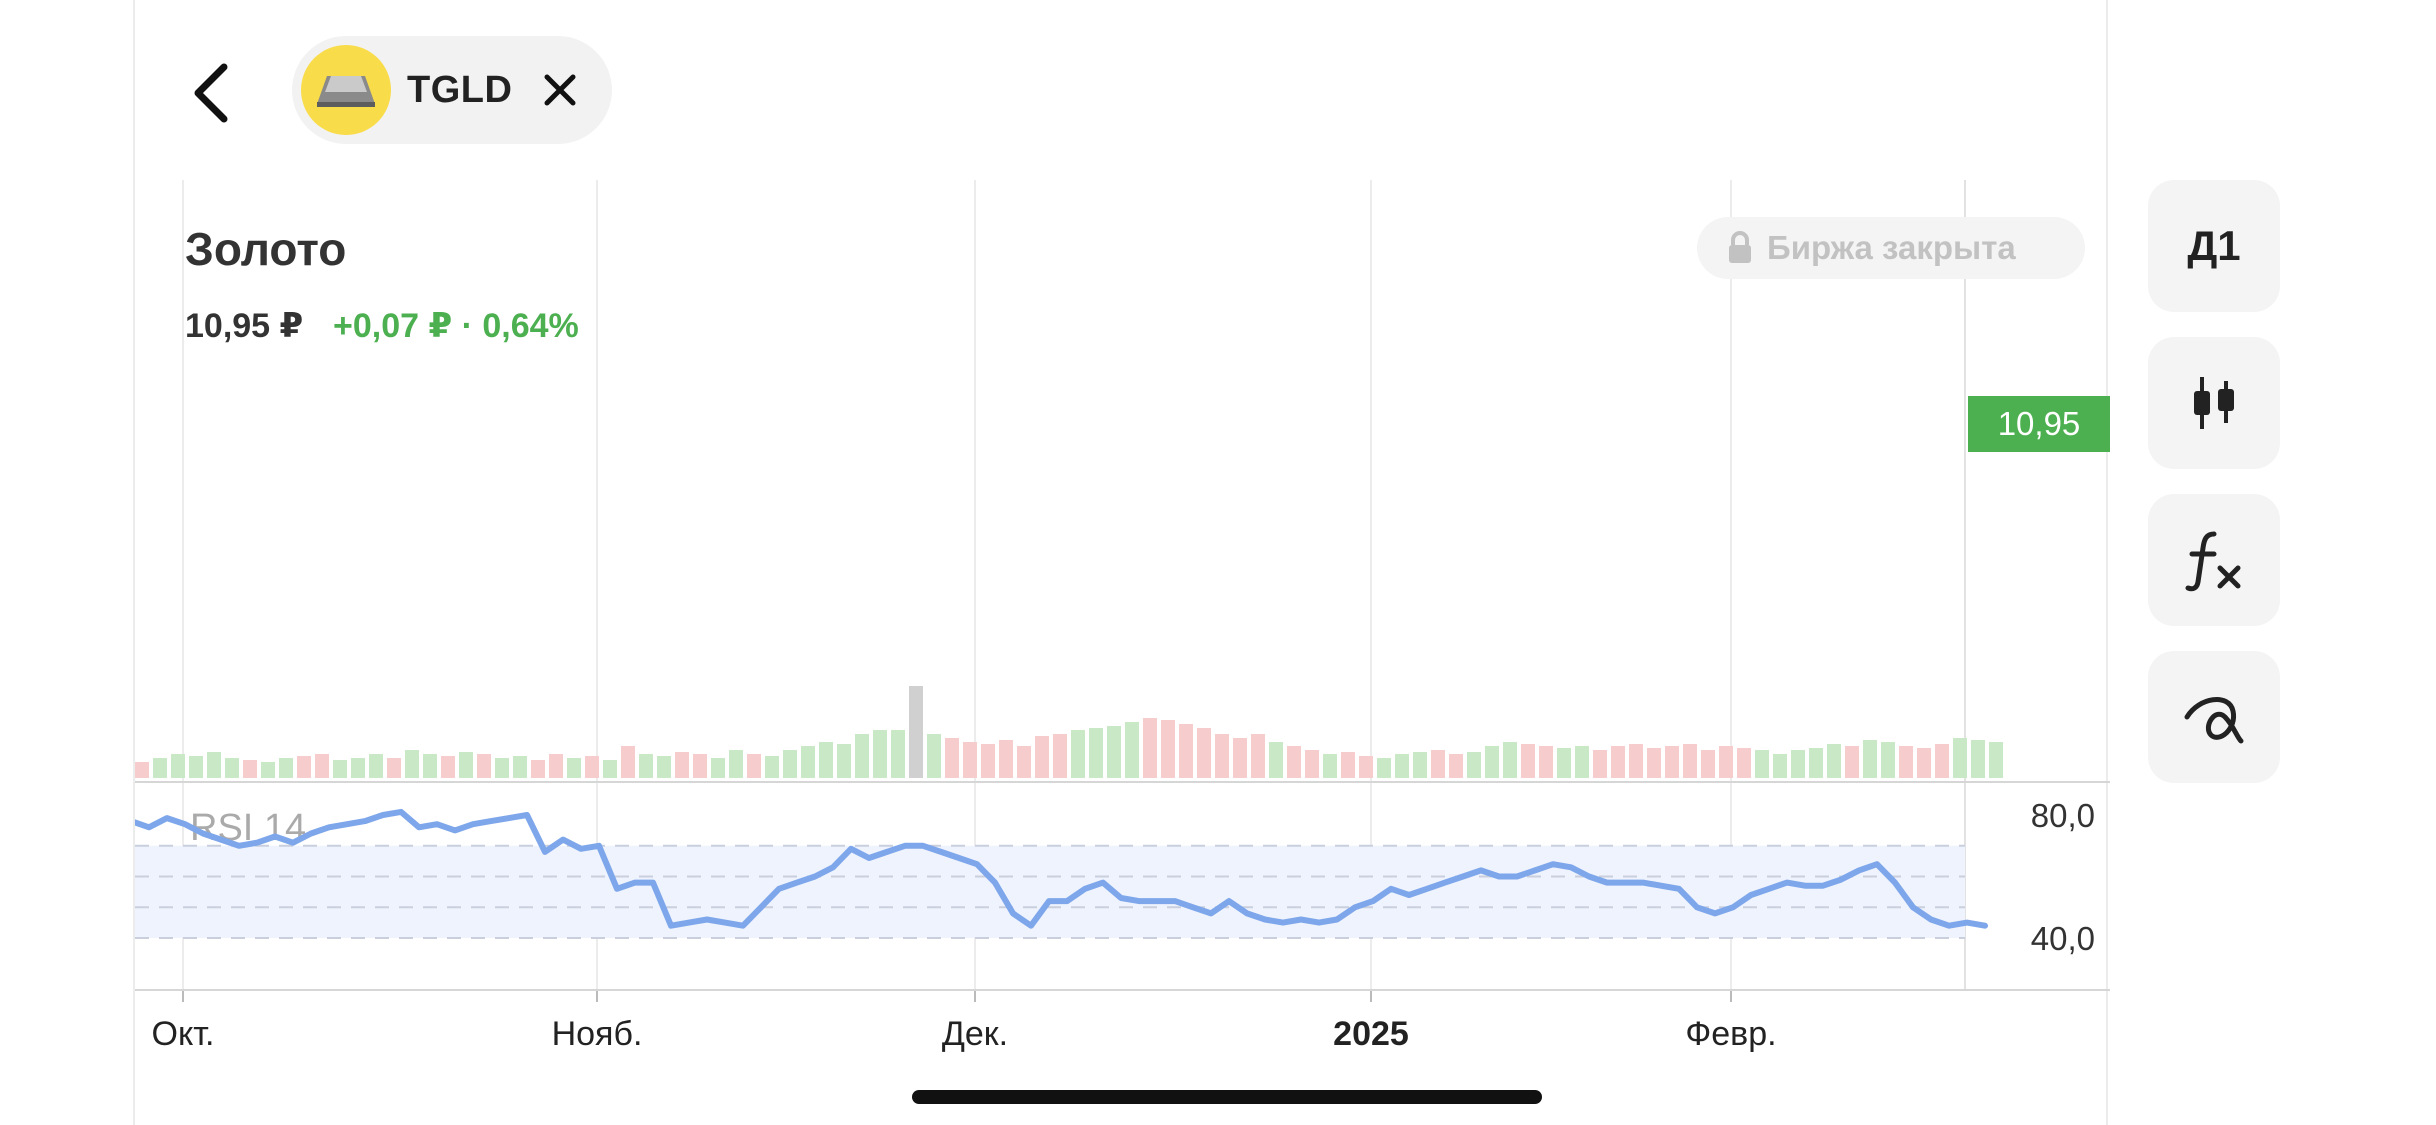 The height and width of the screenshot is (1125, 2436). I want to click on drawing-button, so click(2214, 717).